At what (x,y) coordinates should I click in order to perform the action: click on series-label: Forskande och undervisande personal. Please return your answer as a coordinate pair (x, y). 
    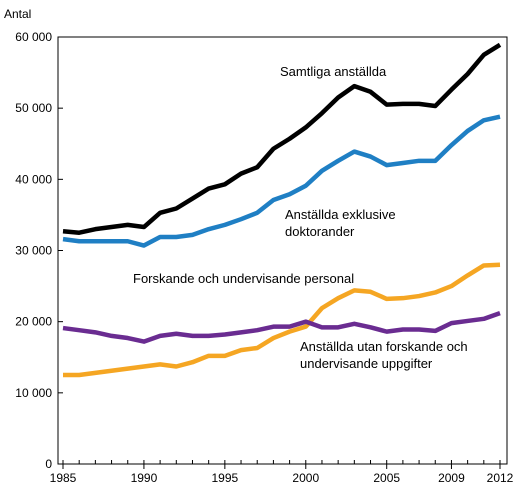
    Looking at the image, I should click on (244, 278).